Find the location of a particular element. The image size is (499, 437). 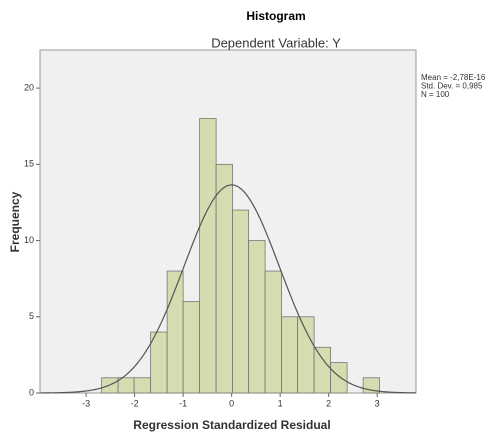

stats-label: Std. Dev. = 0,985 is located at coordinates (452, 86).